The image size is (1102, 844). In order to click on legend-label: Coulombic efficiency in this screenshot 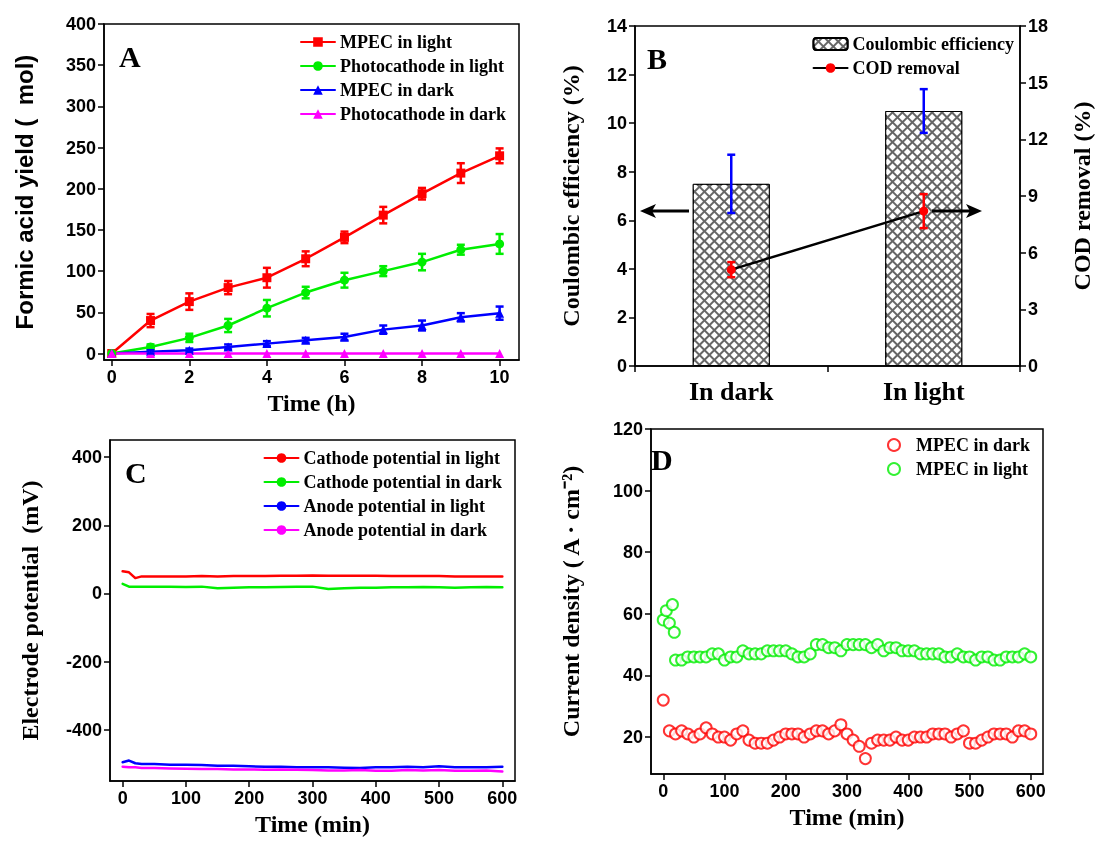, I will do `click(933, 44)`.